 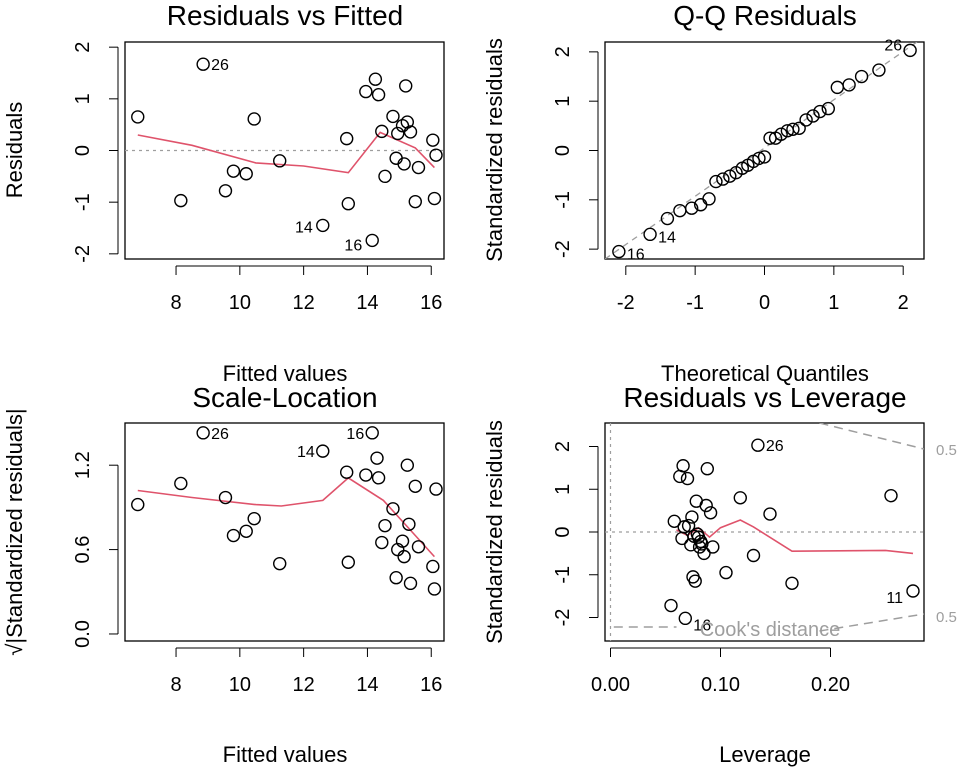 I want to click on point-label: 16, so click(x=355, y=434).